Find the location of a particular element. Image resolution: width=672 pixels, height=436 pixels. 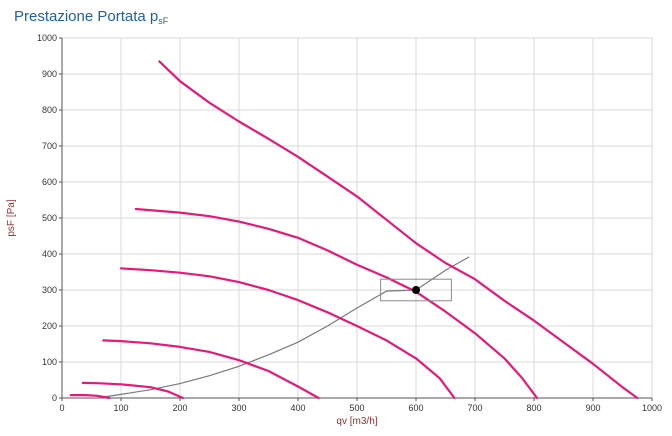

x-tick-label-1000: 1000 is located at coordinates (652, 408).